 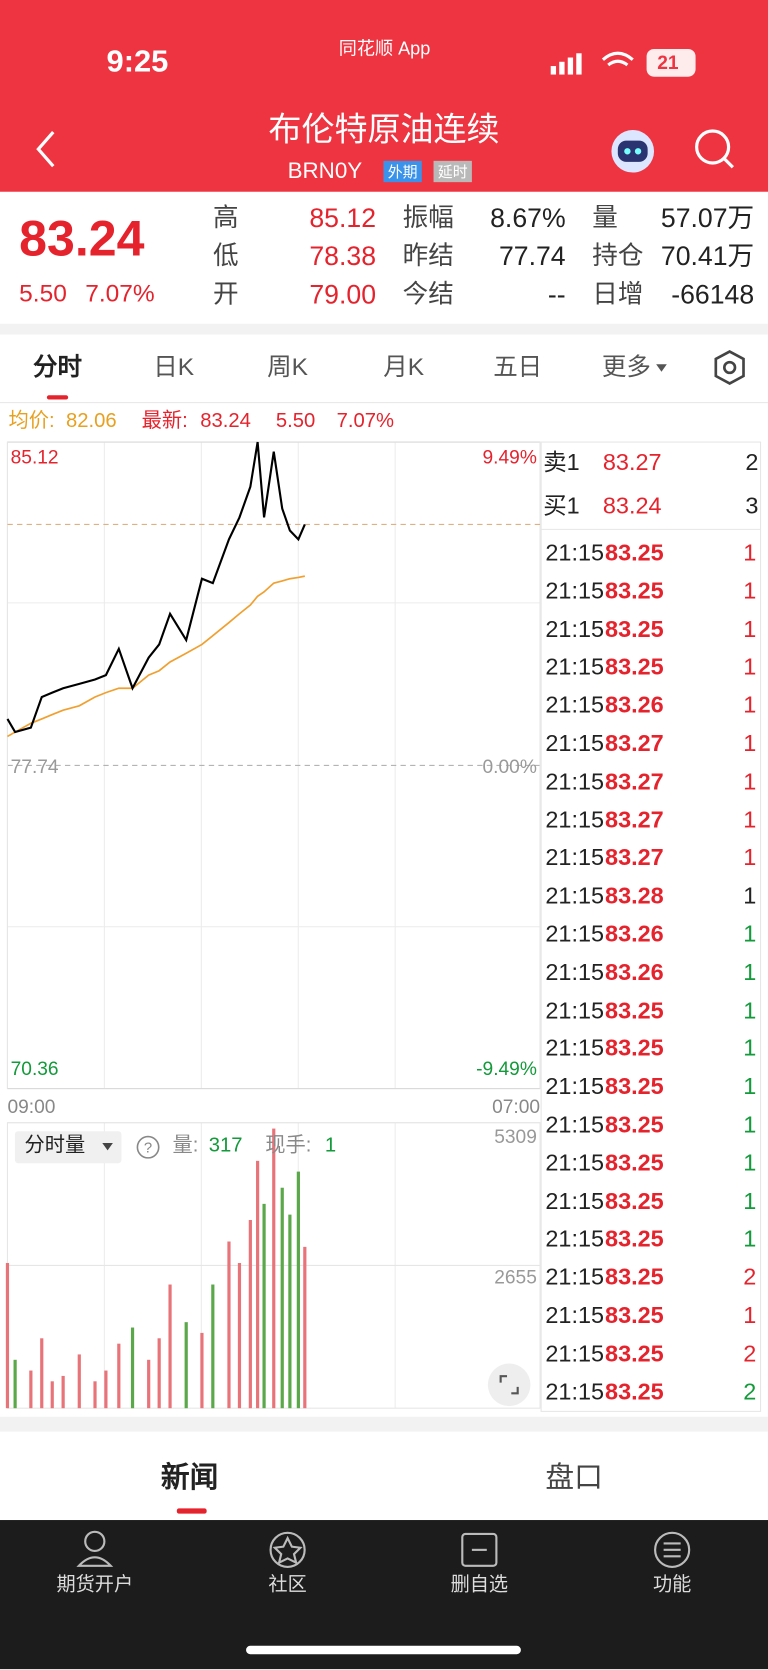 What do you see at coordinates (428, 256) in the screenshot?
I see `stat-label: 昨结` at bounding box center [428, 256].